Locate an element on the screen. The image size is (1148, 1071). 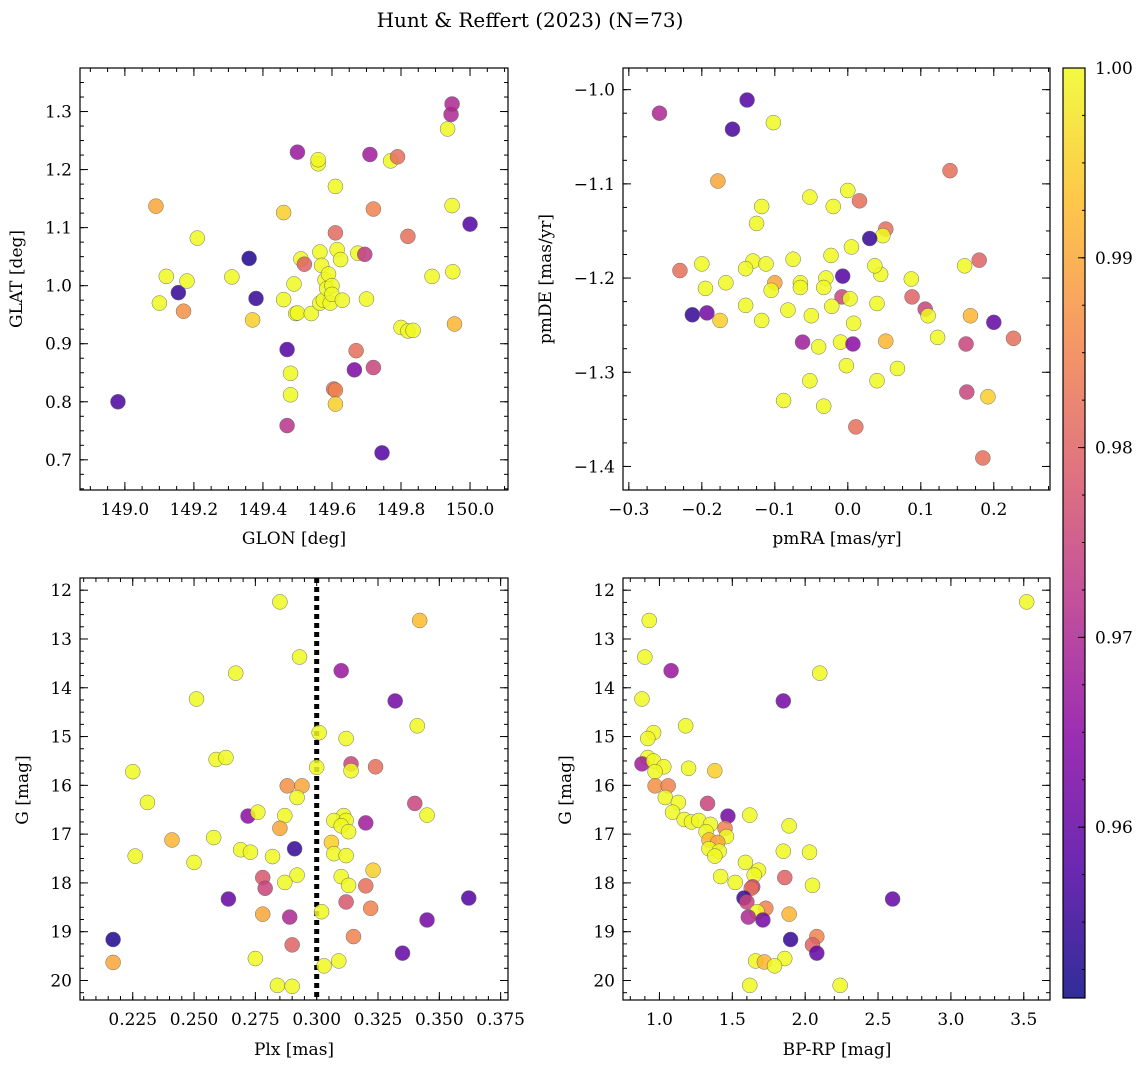
figure-title: Hunt & Reffert (2023) (N=73) is located at coordinates (530, 20).